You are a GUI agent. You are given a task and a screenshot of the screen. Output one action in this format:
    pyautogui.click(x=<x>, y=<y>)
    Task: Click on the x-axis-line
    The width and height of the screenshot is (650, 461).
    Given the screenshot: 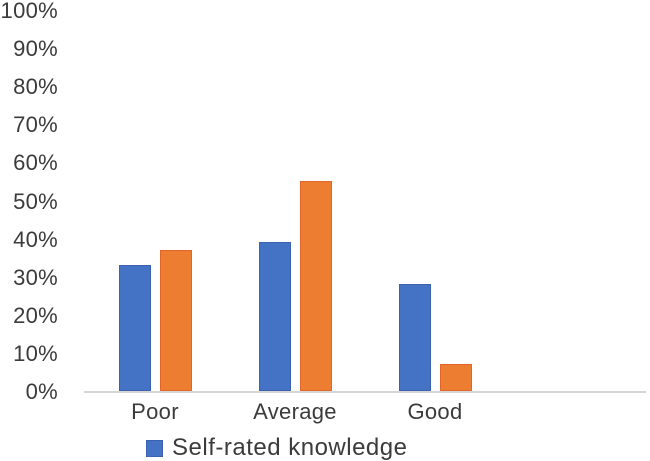 What is the action you would take?
    pyautogui.click(x=365, y=392)
    